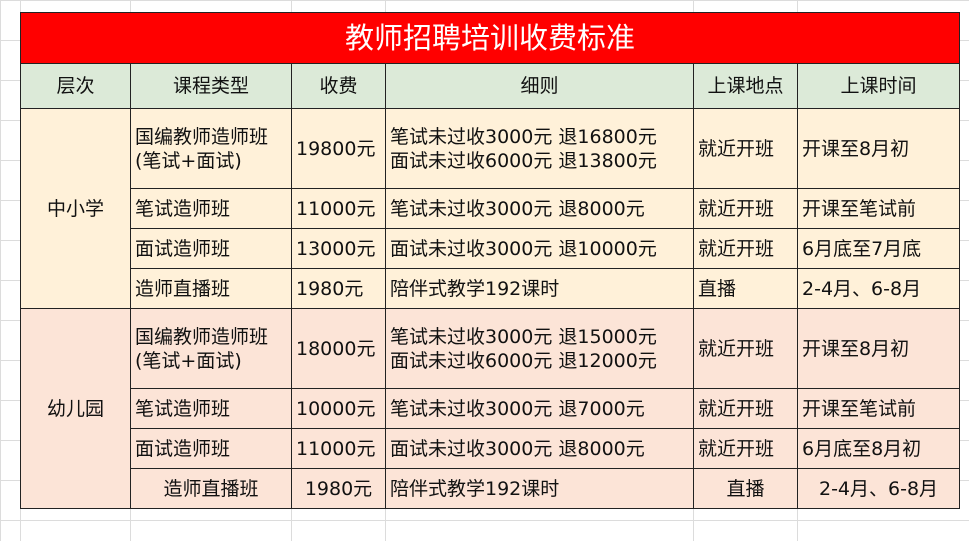  Describe the element at coordinates (338, 248) in the screenshot. I see `fee-cell: 13000元` at that location.